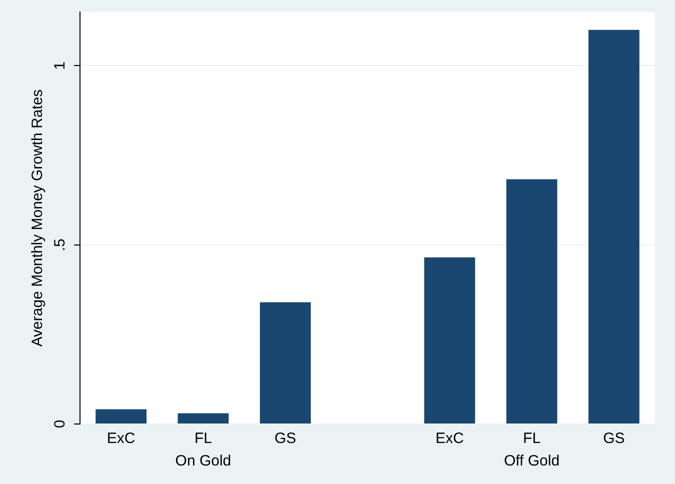 Image resolution: width=675 pixels, height=484 pixels. What do you see at coordinates (37, 218) in the screenshot?
I see `y-axis-title: Average Monthly Money Growth Rates` at bounding box center [37, 218].